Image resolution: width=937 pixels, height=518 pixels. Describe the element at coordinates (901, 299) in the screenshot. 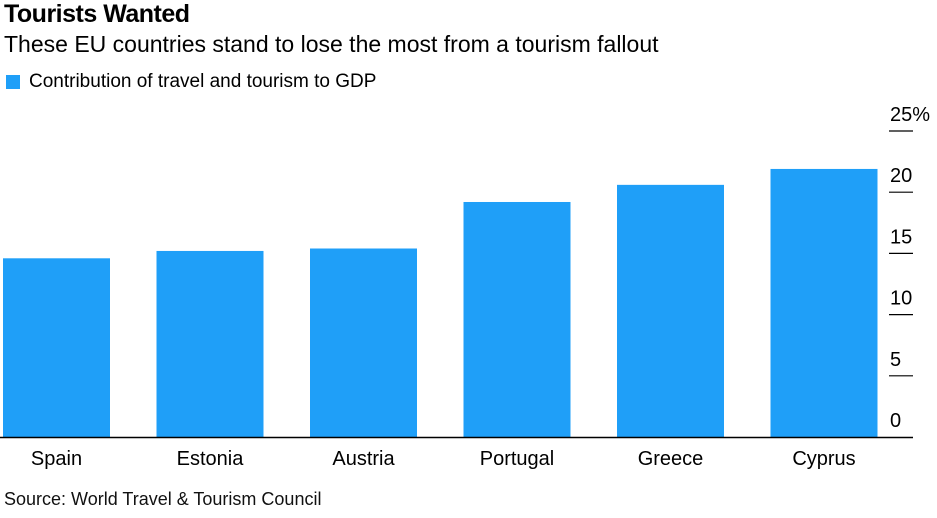

I see `y-tick-label: 10` at that location.